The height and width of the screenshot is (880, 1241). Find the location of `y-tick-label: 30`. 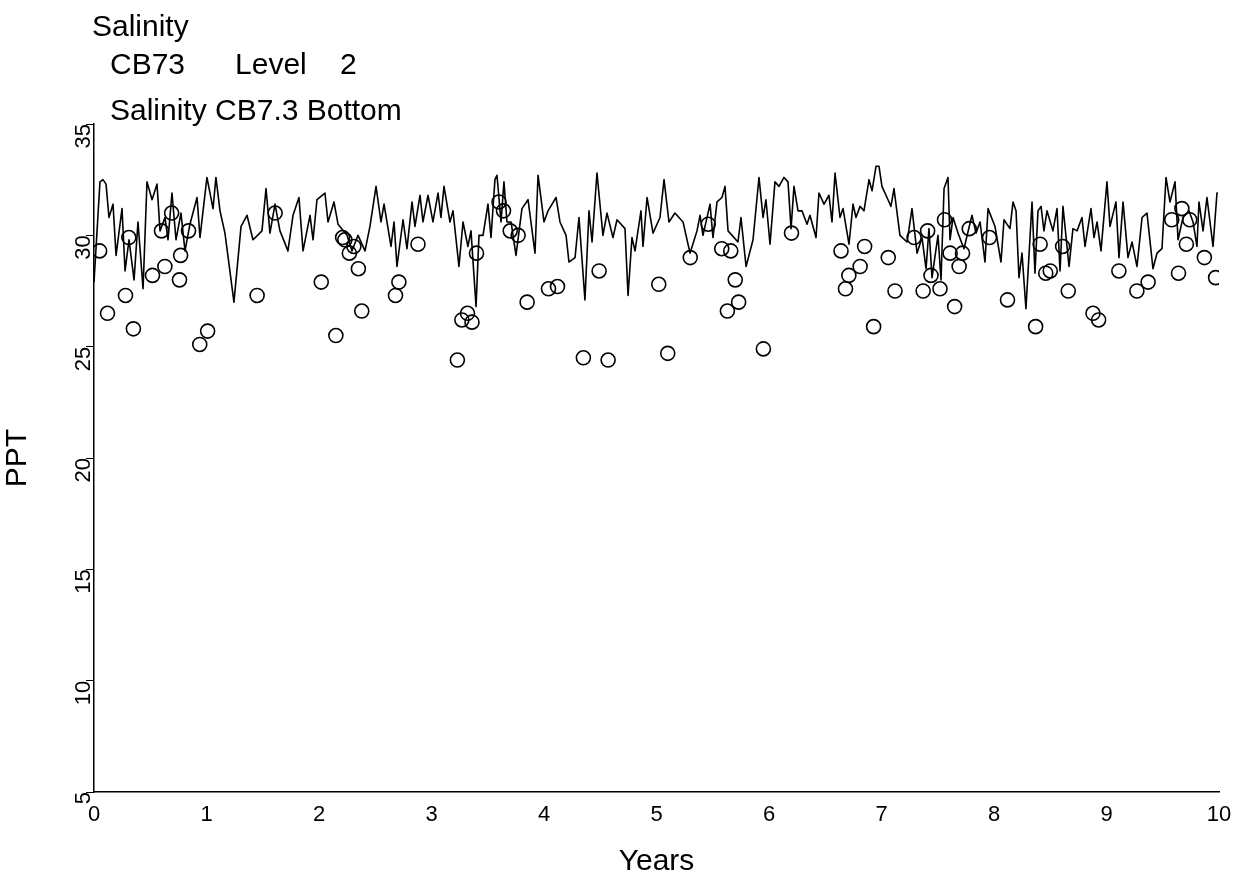

y-tick-label: 30 is located at coordinates (83, 247).